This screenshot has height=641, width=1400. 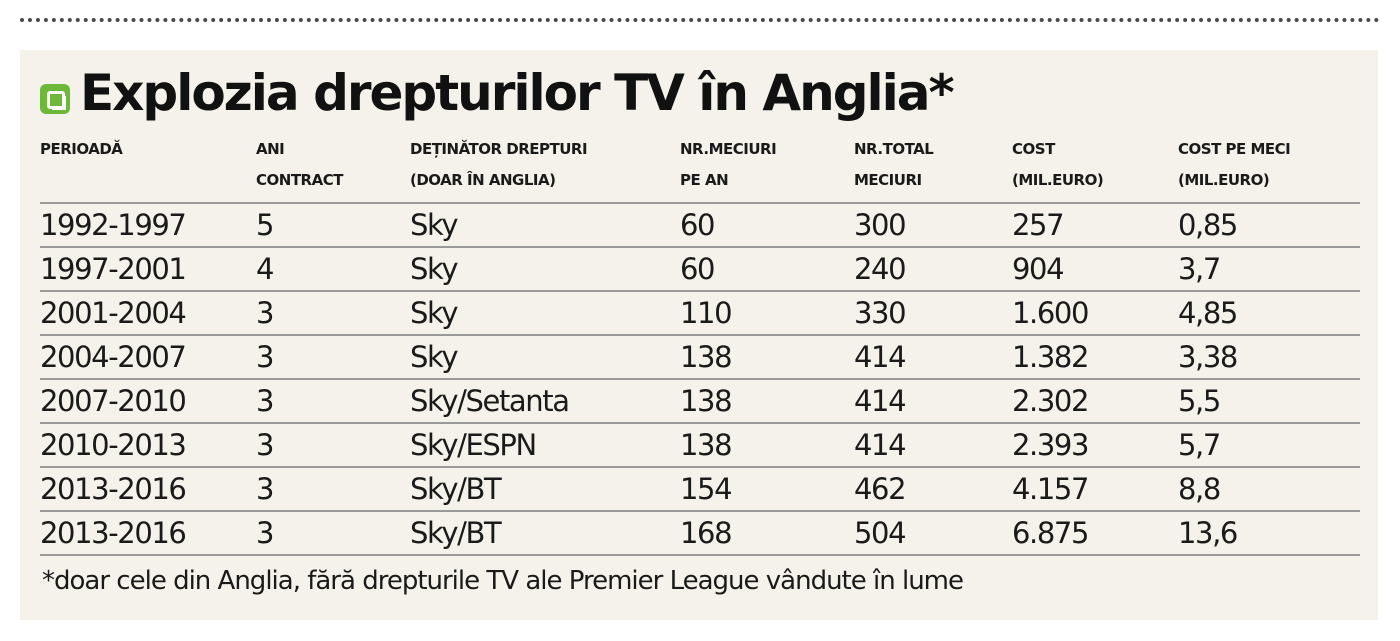 I want to click on header-line: COST PE MECI, so click(x=1234, y=149).